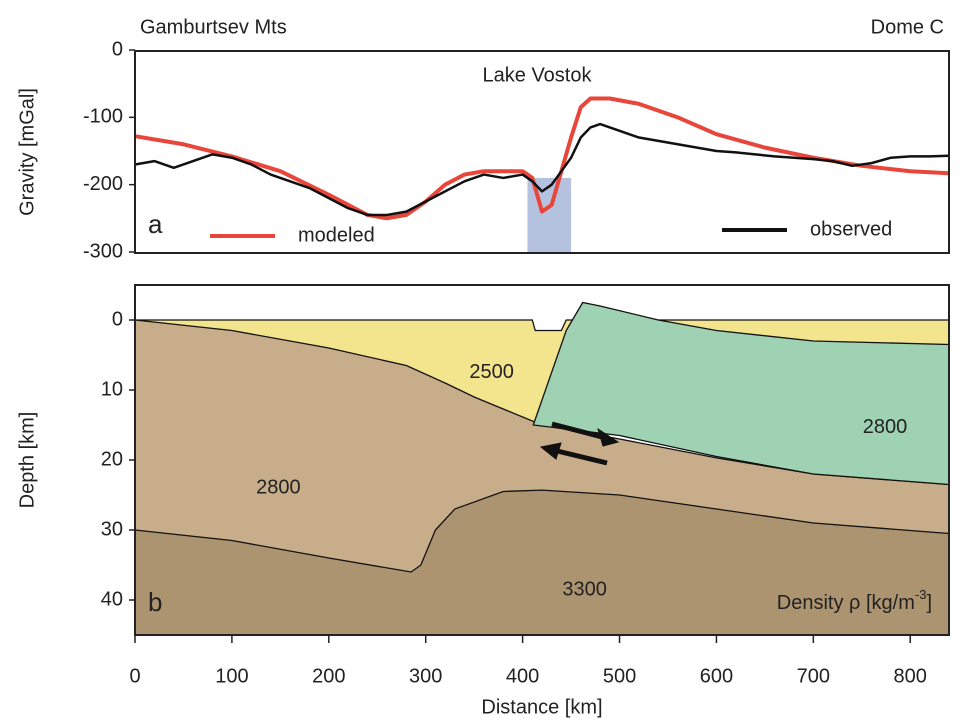 This screenshot has width=960, height=722. I want to click on y-axis-label: Gravity [mGal], so click(27, 152).